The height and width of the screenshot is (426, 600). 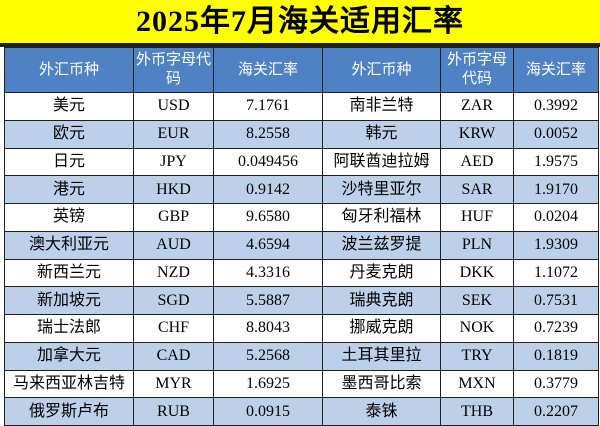 I want to click on currency-code-cell: SAR, so click(x=477, y=189).